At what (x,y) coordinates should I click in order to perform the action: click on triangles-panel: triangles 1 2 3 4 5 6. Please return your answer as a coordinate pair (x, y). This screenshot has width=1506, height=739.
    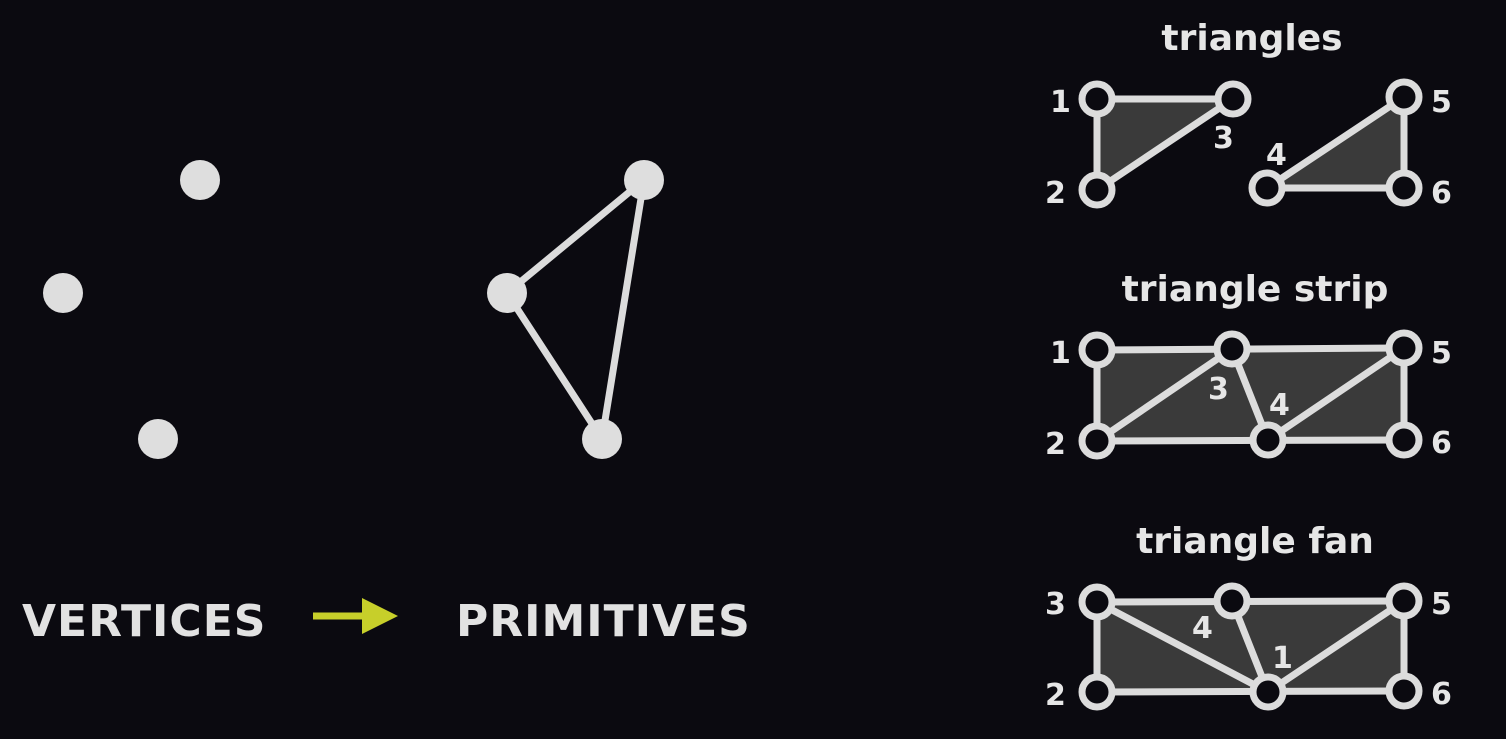
    Looking at the image, I should click on (1248, 114).